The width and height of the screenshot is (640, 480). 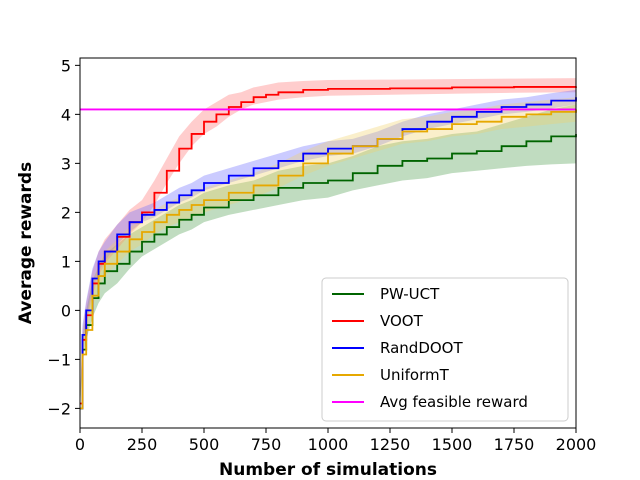 I want to click on y-tick-label: 3, so click(x=66, y=163).